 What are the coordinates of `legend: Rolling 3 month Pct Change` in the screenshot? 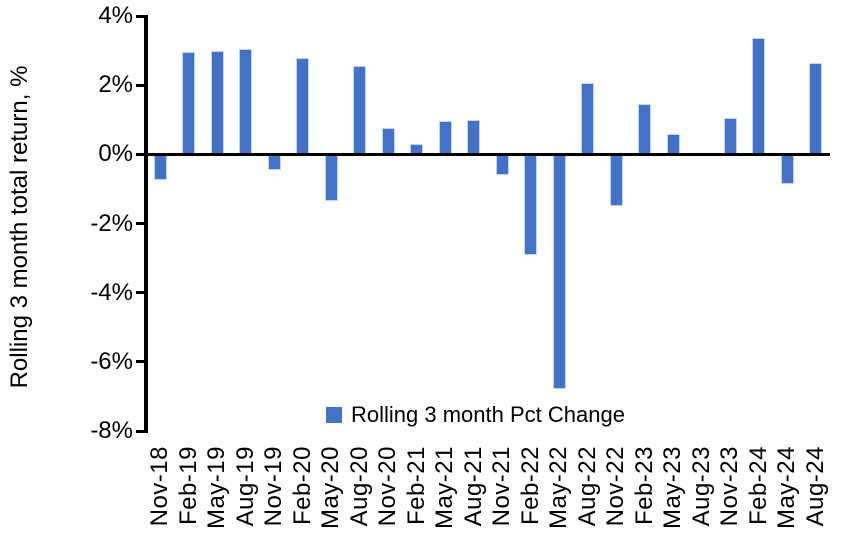 It's located at (475, 415).